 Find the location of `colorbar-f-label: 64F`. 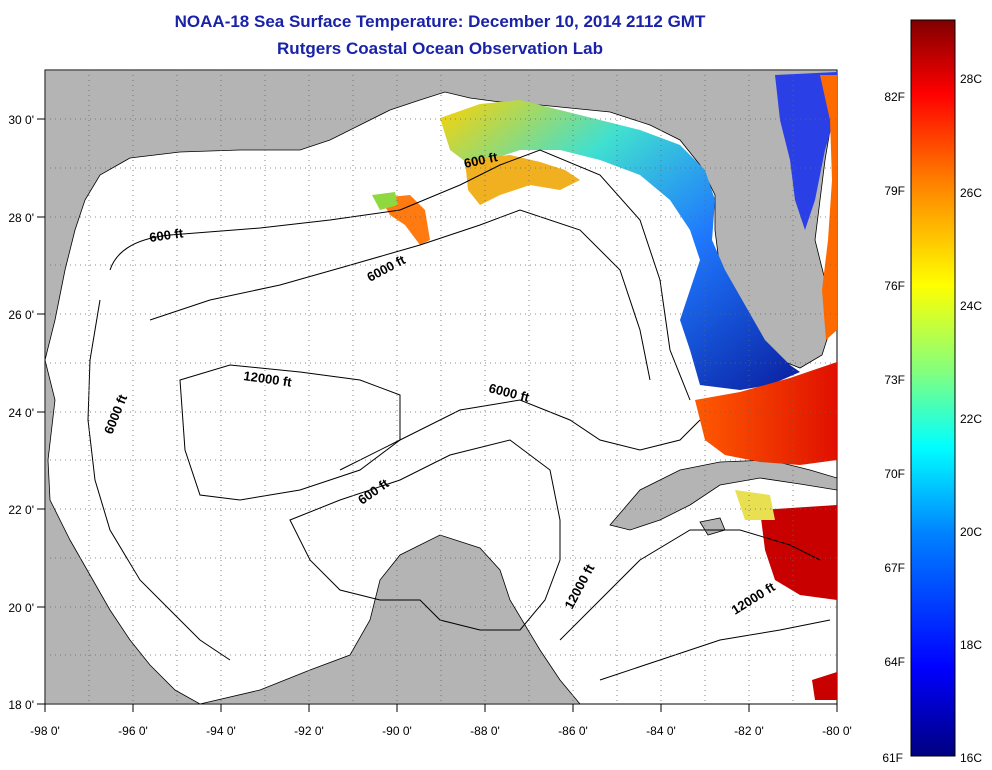

colorbar-f-label: 64F is located at coordinates (894, 662).